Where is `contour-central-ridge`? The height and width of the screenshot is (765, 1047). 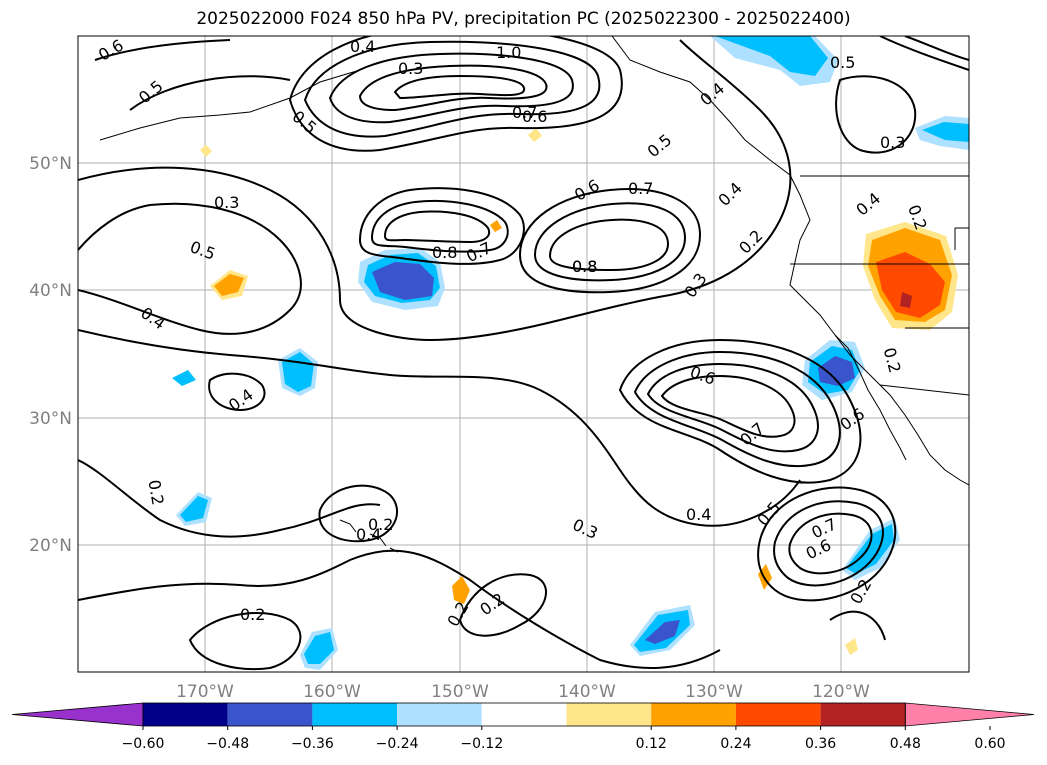
contour-central-ridge is located at coordinates (610, 241).